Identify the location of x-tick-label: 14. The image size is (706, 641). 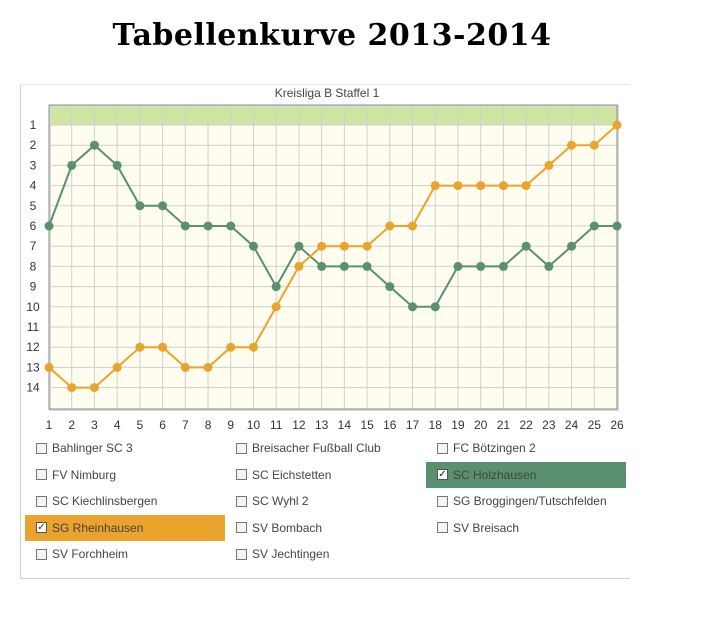
(345, 425).